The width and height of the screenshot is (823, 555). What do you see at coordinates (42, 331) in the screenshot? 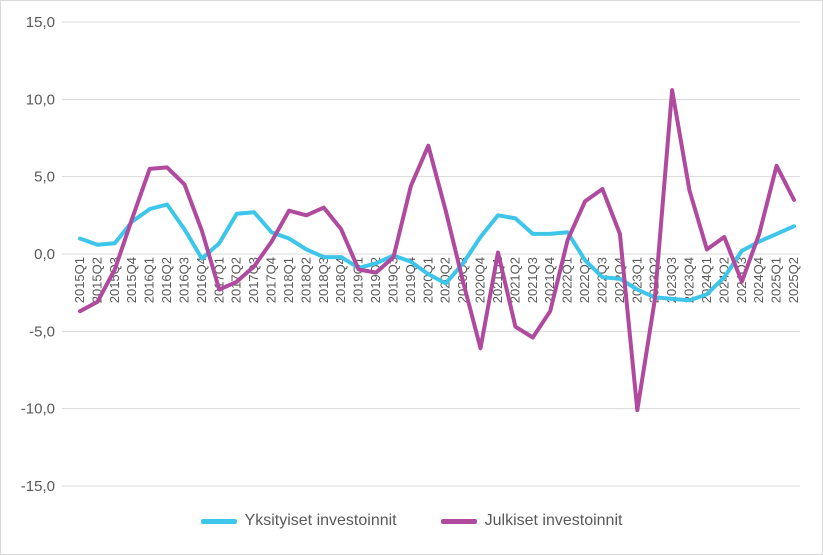
I see `y-tick-label: -5,0` at bounding box center [42, 331].